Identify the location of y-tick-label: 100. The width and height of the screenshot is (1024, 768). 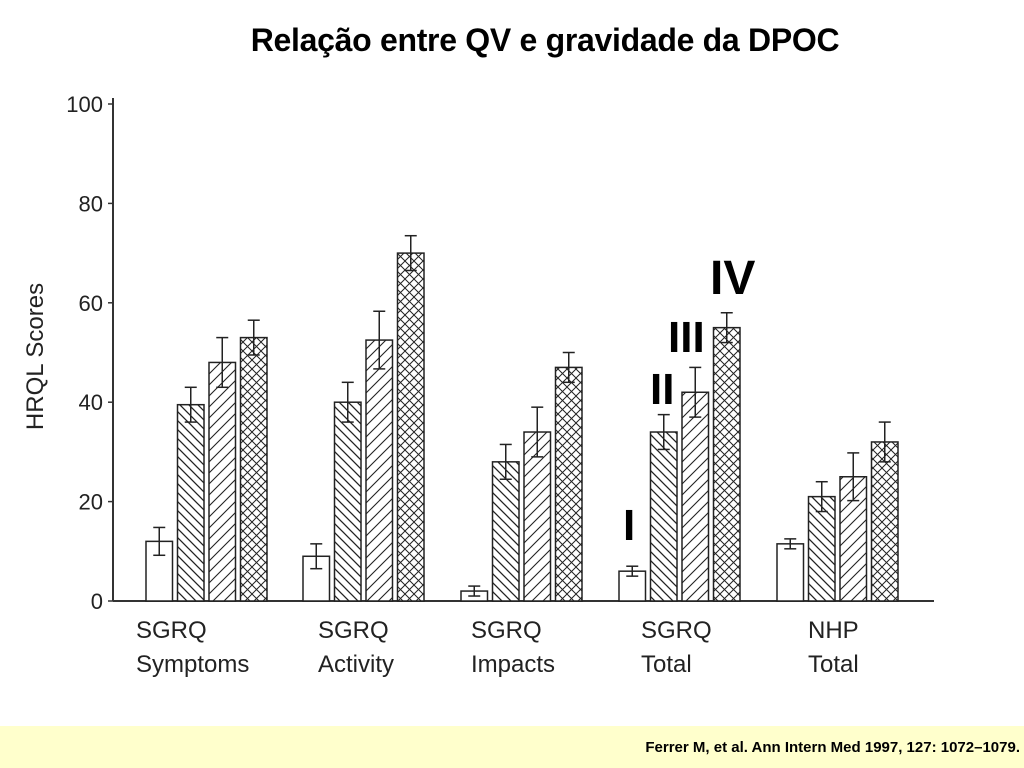
(84, 104).